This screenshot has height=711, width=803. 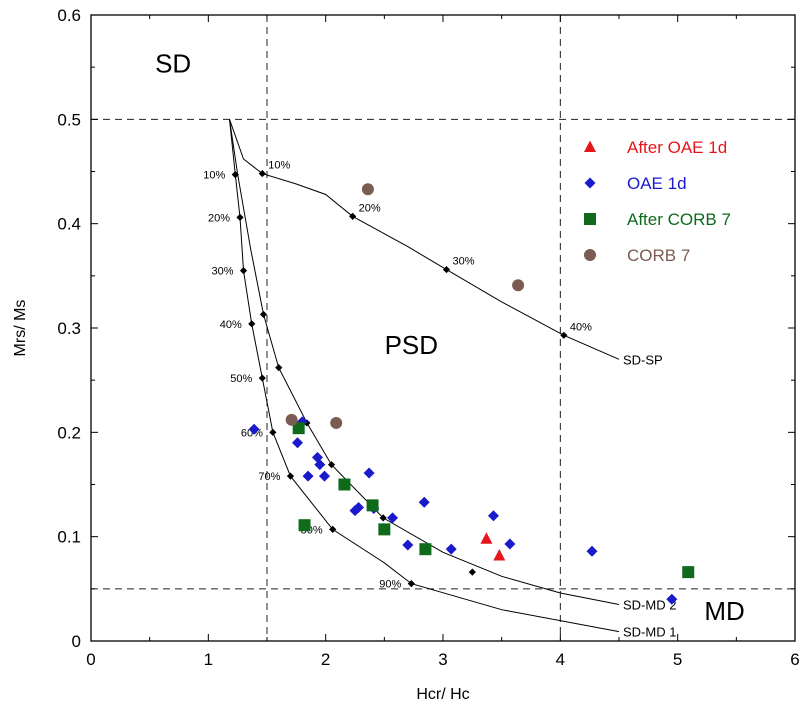 What do you see at coordinates (411, 345) in the screenshot?
I see `region-label: PSD` at bounding box center [411, 345].